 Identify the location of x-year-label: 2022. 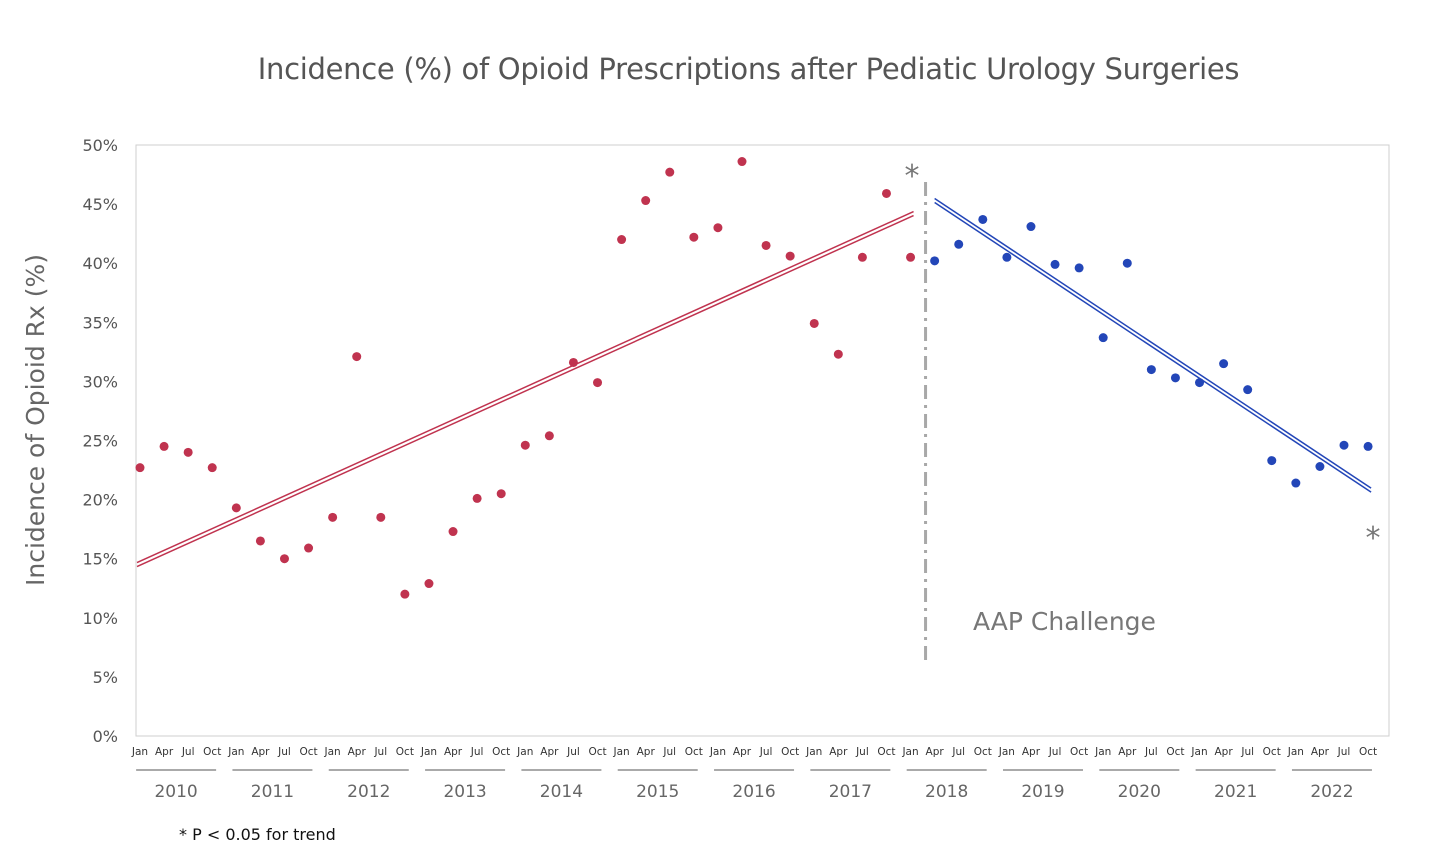
(1331, 792).